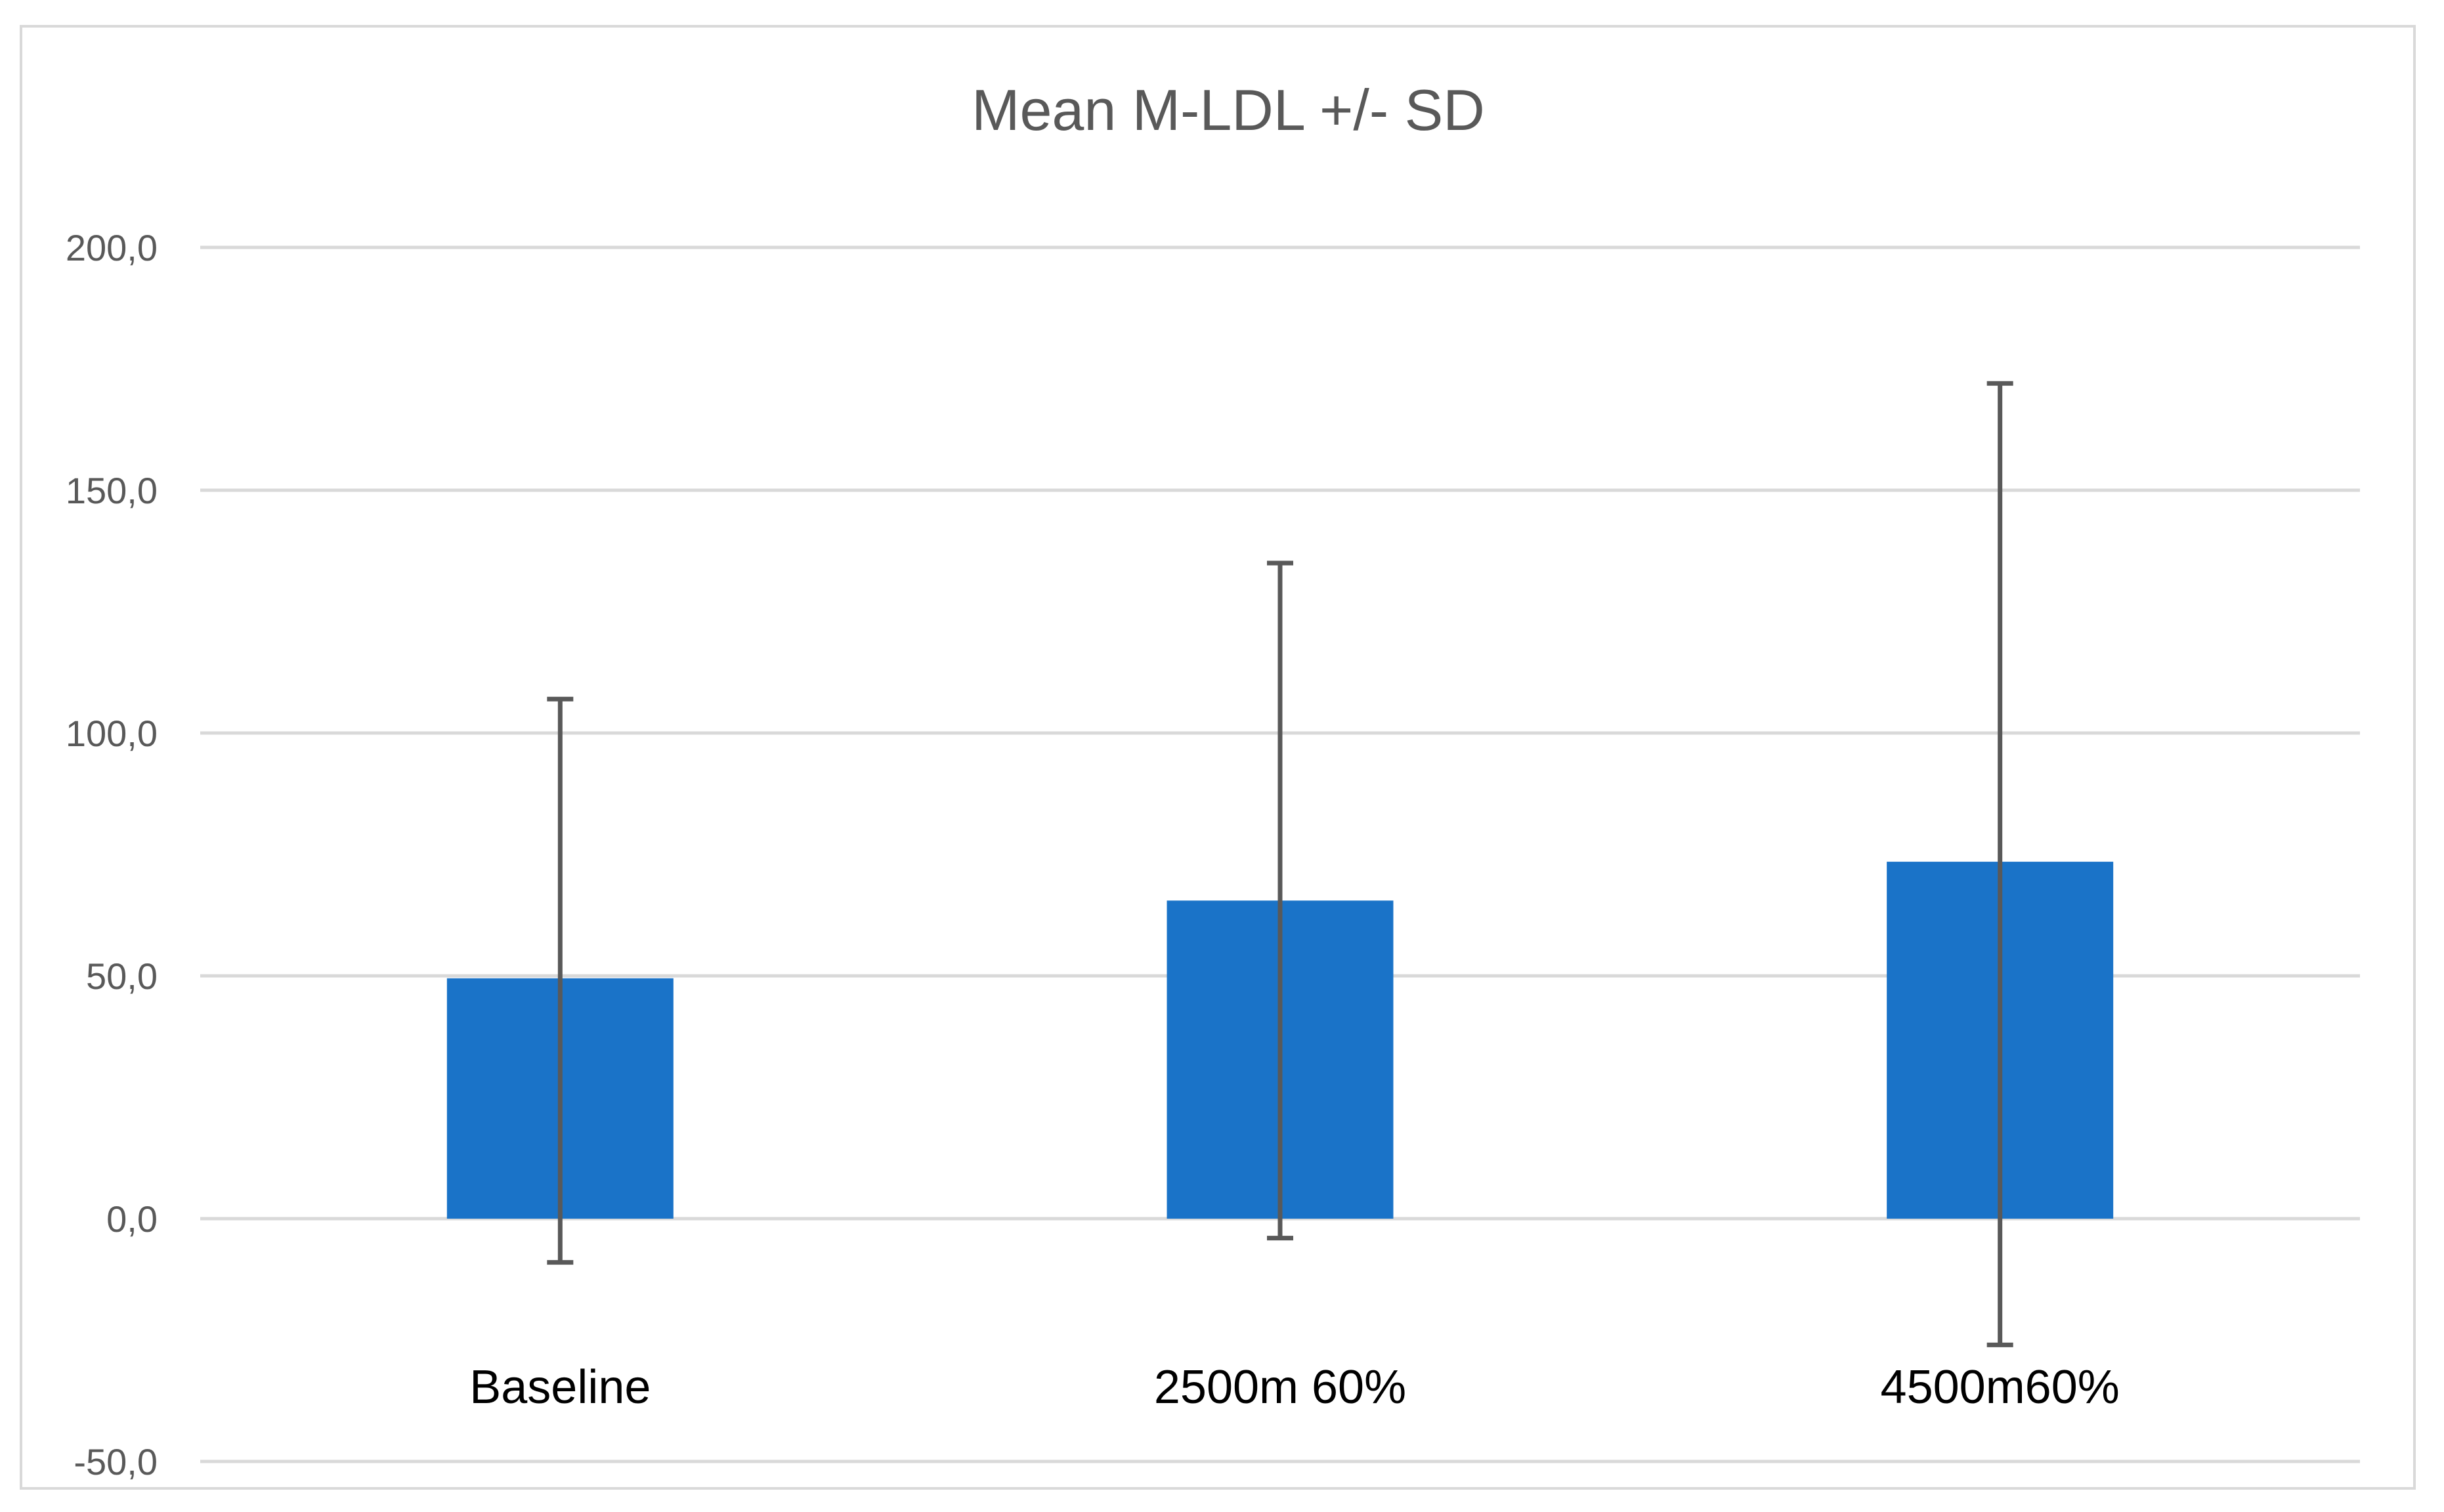 The height and width of the screenshot is (1512, 2444). Describe the element at coordinates (112, 854) in the screenshot. I see `y-axis-ticks: 200,0 150,0 100,0 50,0 0,0 -50,0` at that location.